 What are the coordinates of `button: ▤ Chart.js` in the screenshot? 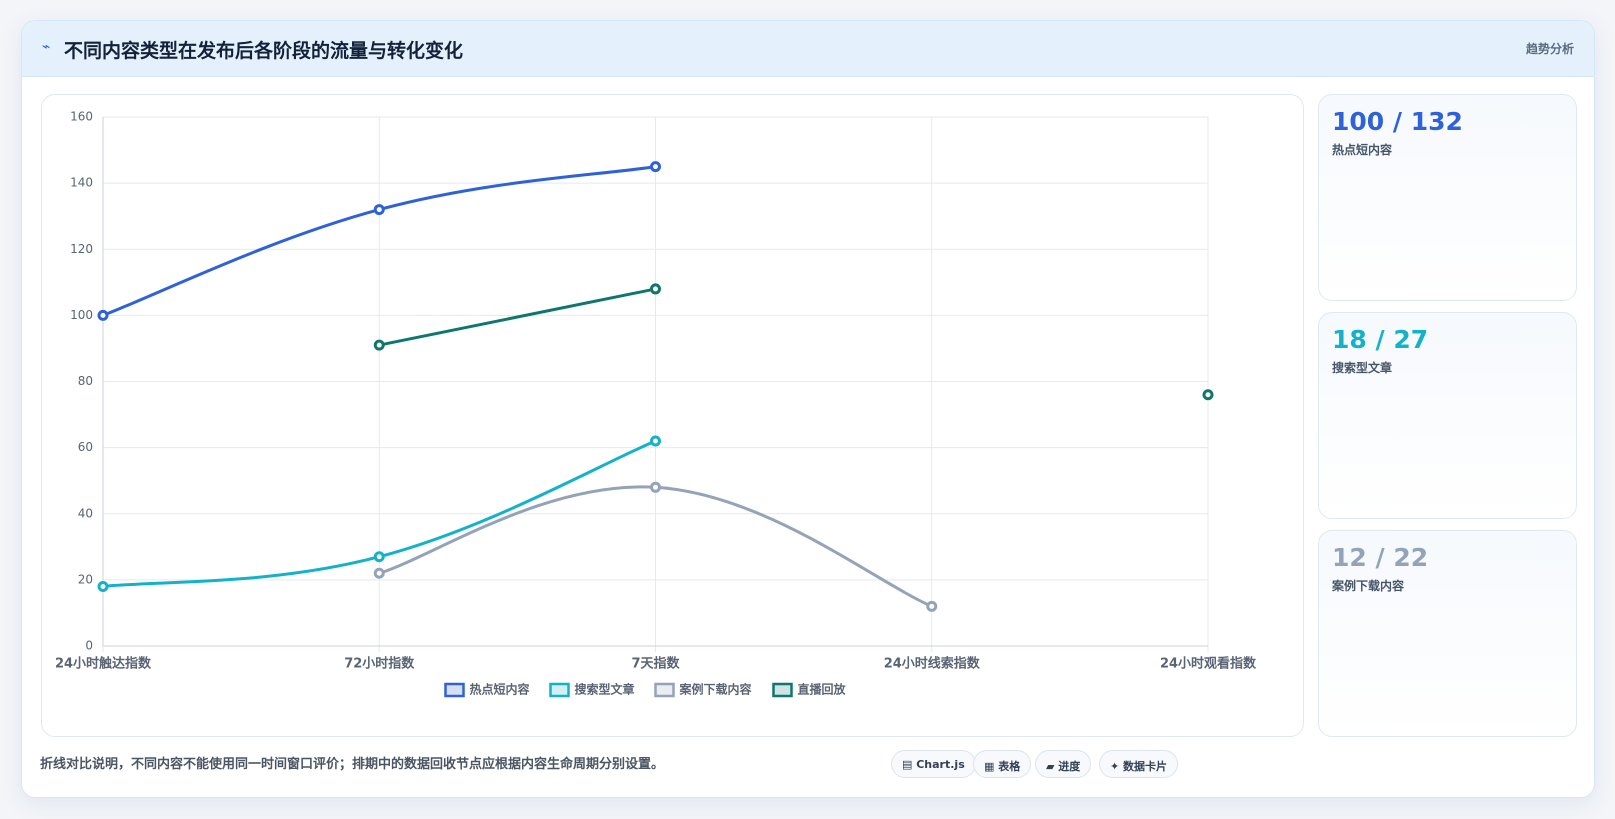 It's located at (933, 764).